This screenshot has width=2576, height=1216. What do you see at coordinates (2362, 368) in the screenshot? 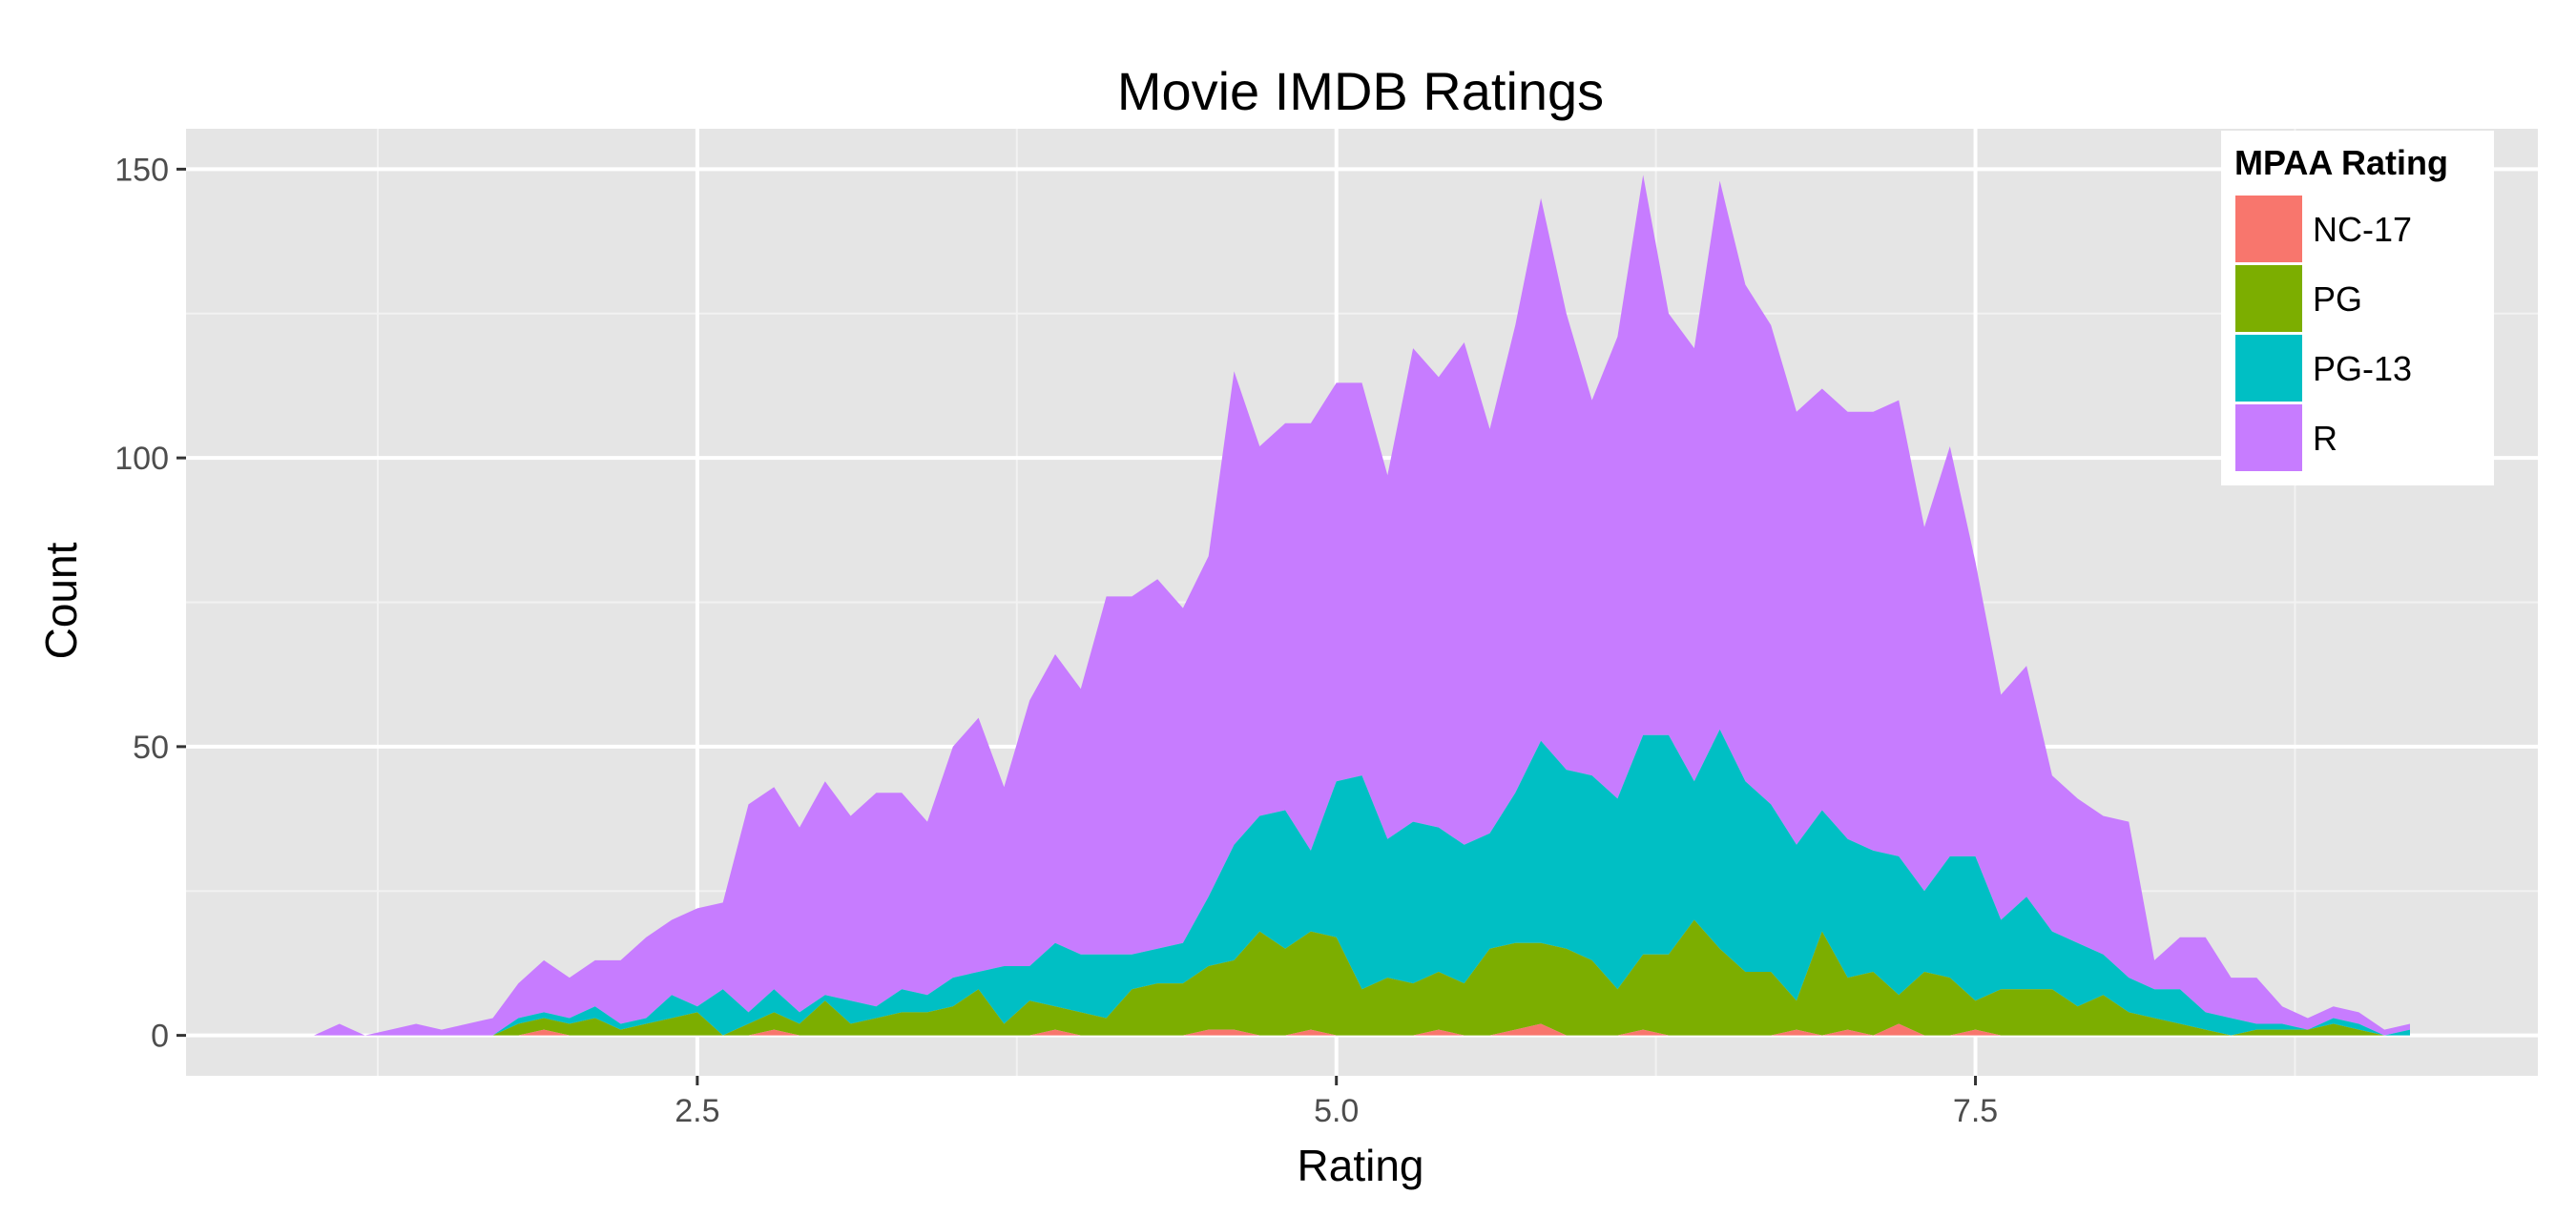
I see `legend-label-pg-13: PG-13` at bounding box center [2362, 368].